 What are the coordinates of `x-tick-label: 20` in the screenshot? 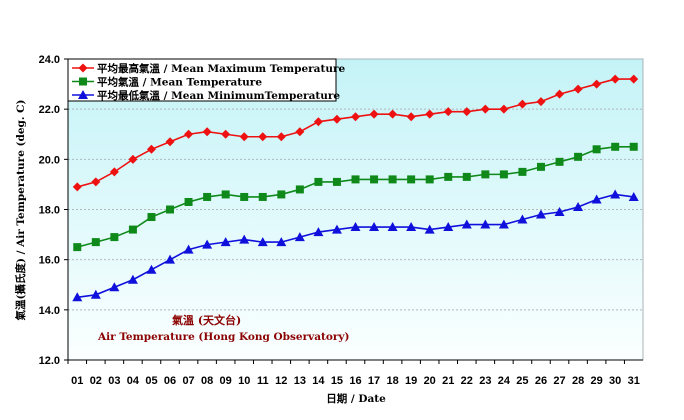 It's located at (430, 381).